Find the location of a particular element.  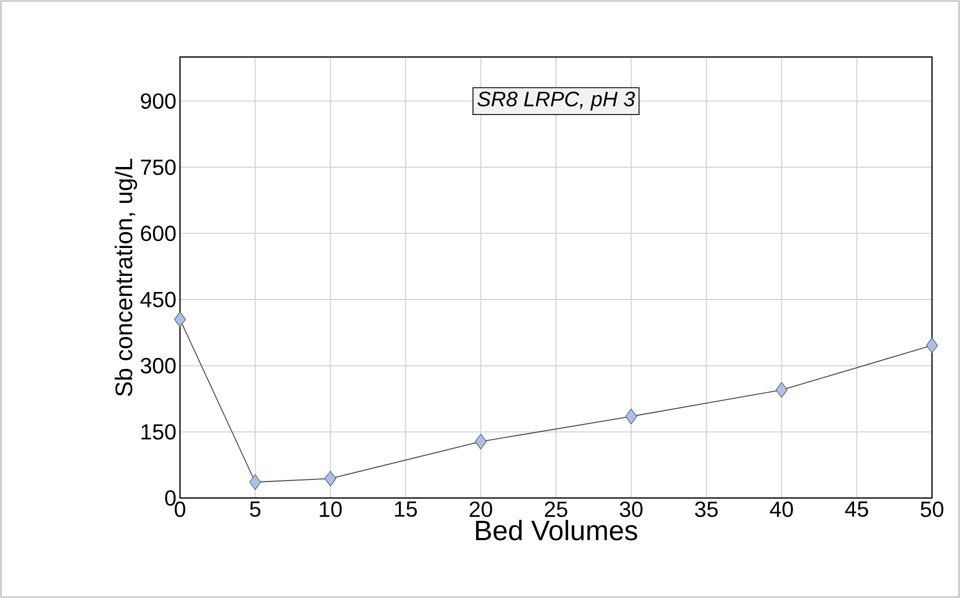

x-tick-label: 25 is located at coordinates (556, 510).